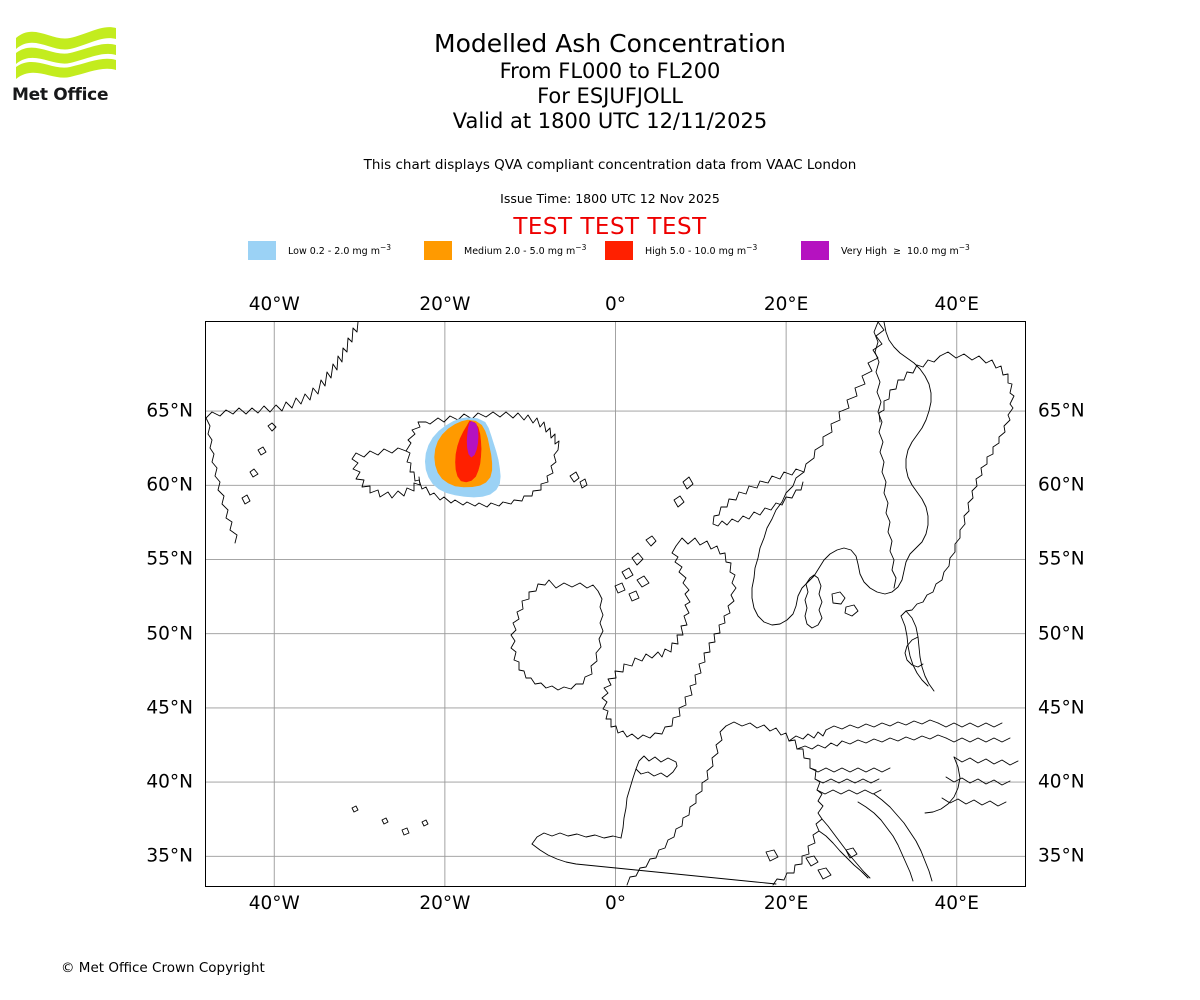 This screenshot has height=1000, width=1200. Describe the element at coordinates (525, 250) in the screenshot. I see `legend-label-medium: Medium 2.0 - 5.0 mg m−3` at that location.